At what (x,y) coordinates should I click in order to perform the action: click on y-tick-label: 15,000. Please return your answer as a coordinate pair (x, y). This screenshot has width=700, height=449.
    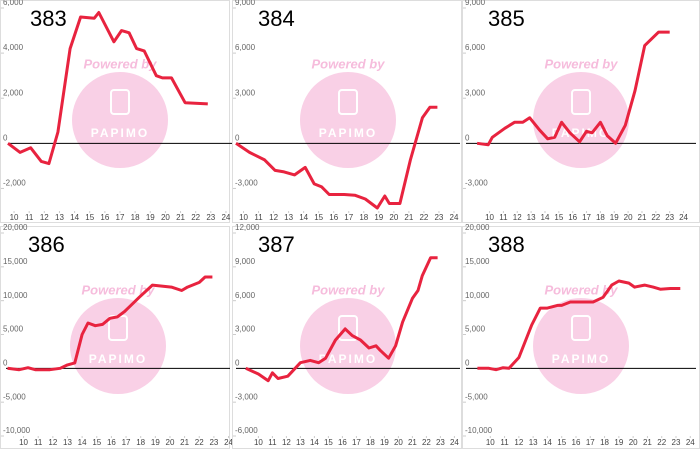
    Looking at the image, I should click on (477, 261).